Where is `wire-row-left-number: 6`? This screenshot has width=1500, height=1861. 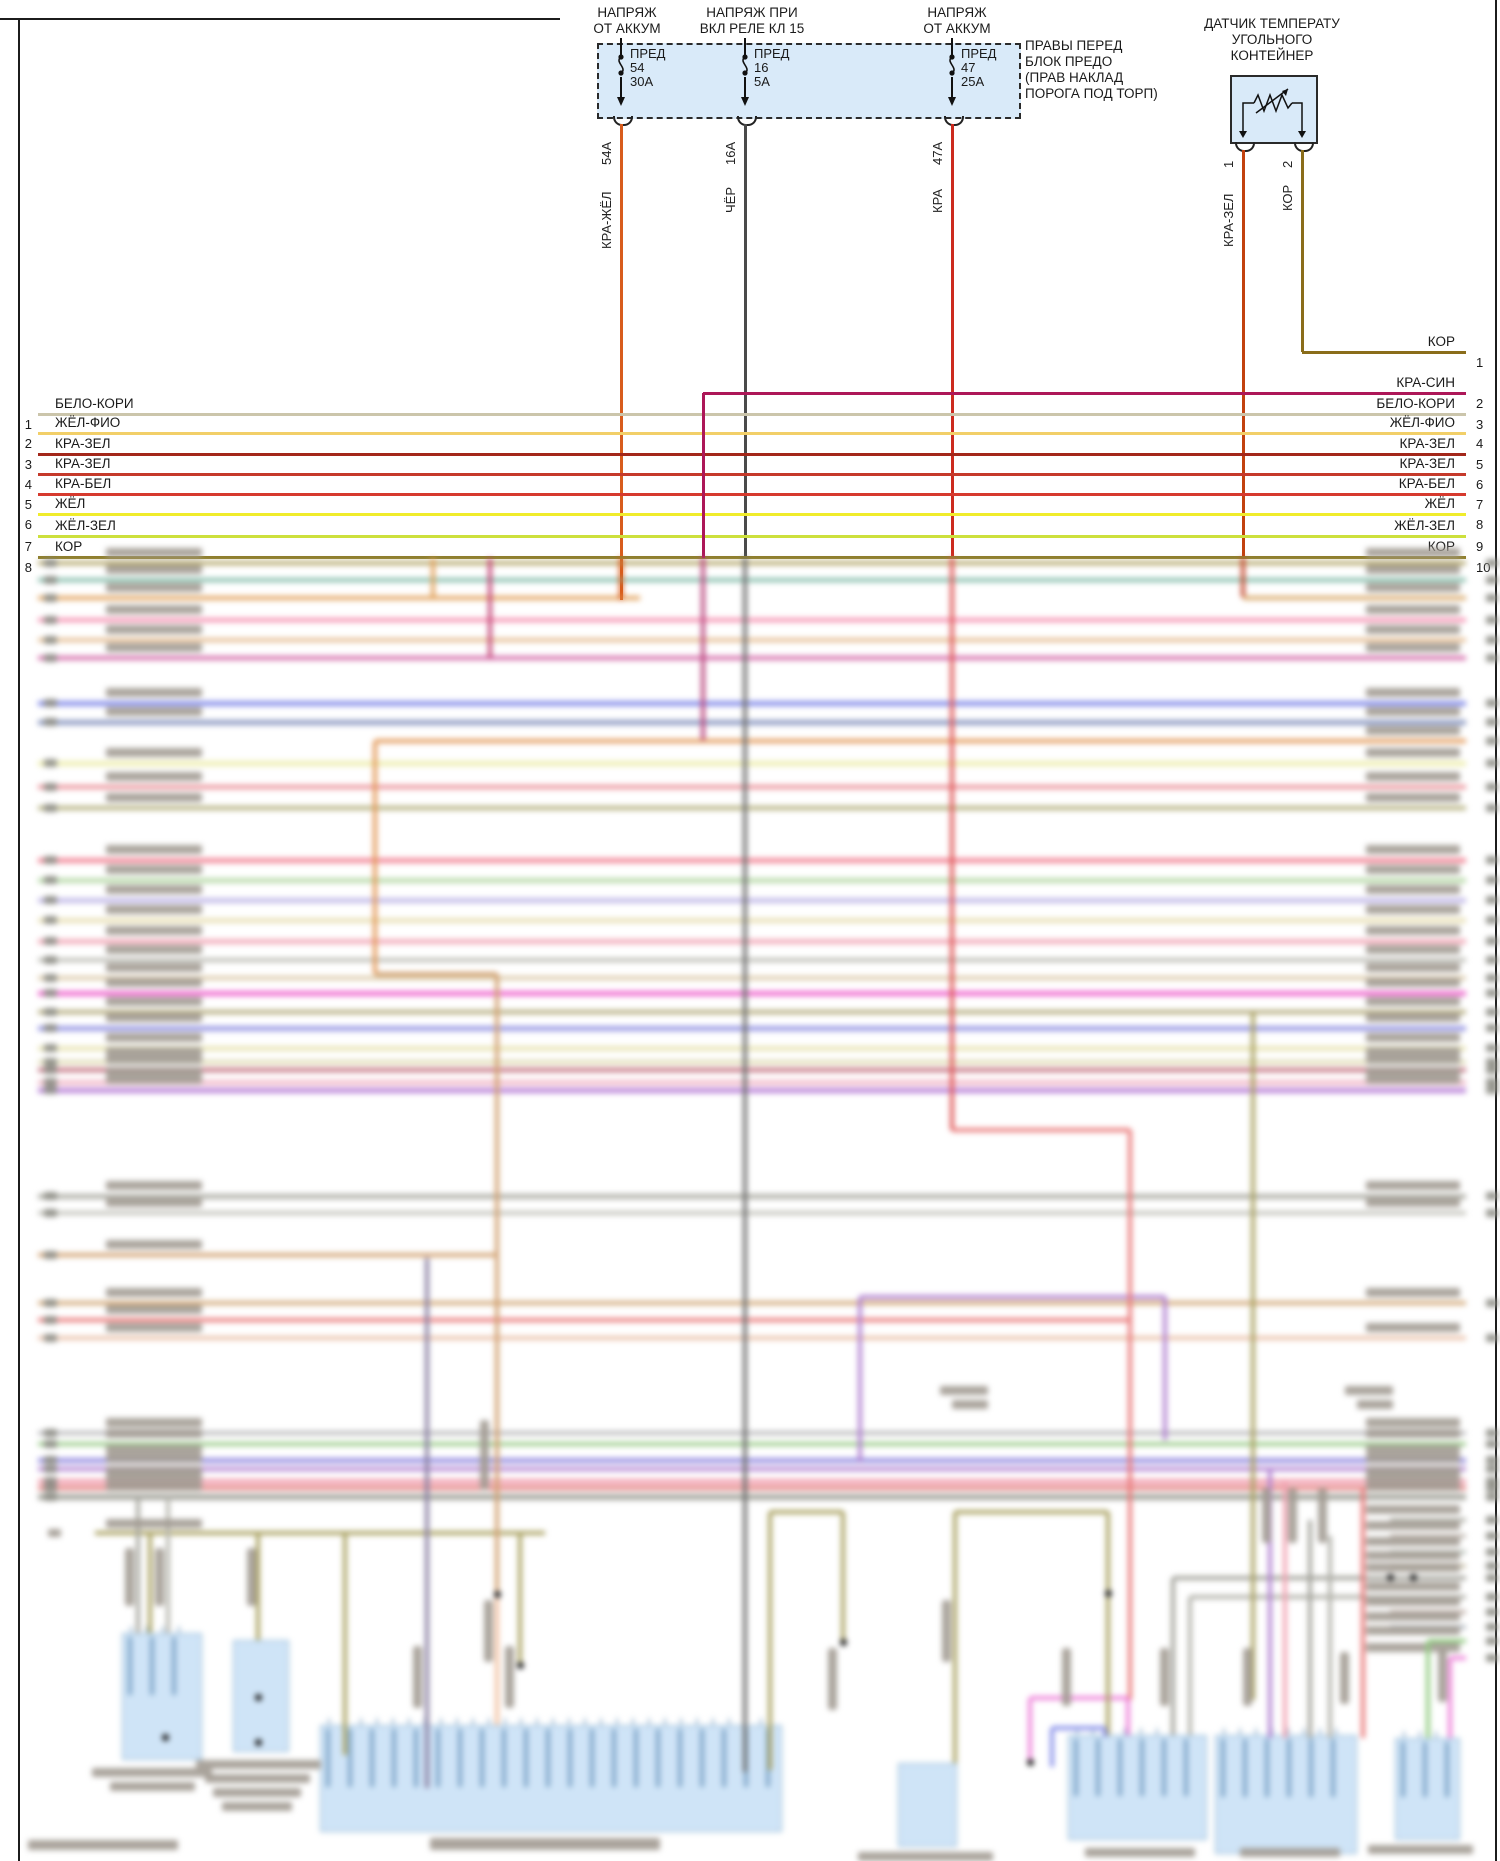
wire-row-left-number: 6 is located at coordinates (28, 524).